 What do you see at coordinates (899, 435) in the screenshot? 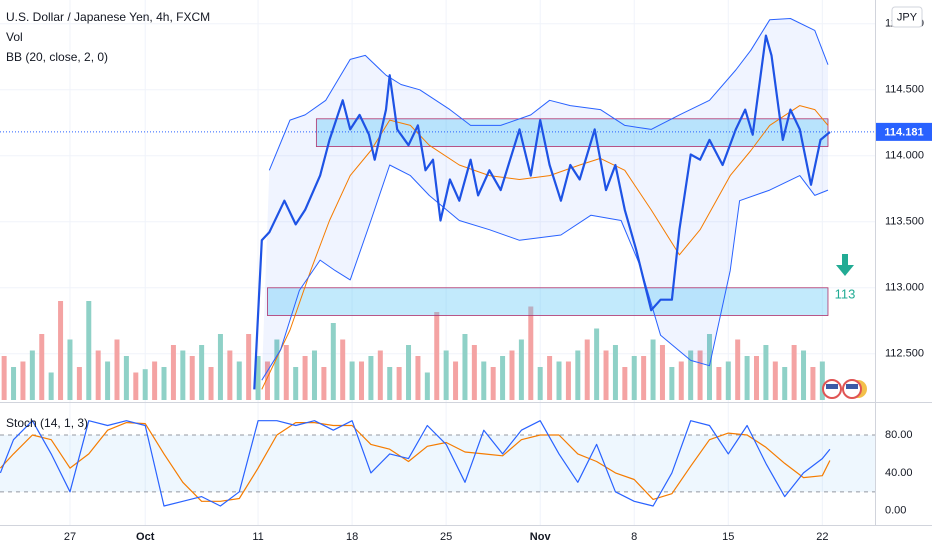
I see `y-tick-label: 80.00` at bounding box center [899, 435].